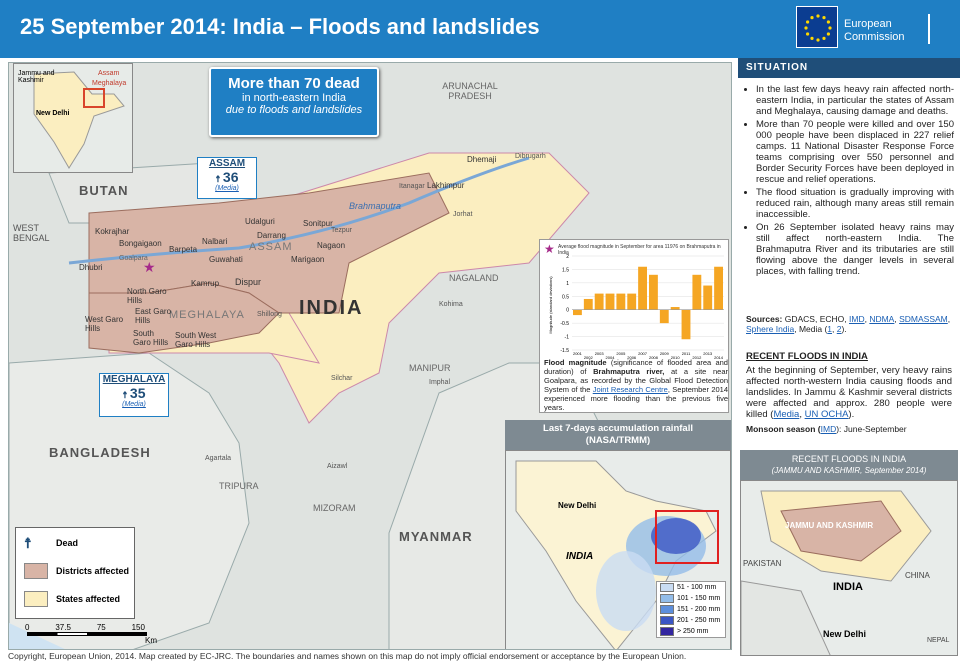 Image resolution: width=960 pixels, height=665 pixels. What do you see at coordinates (151, 338) in the screenshot?
I see `district-south-garo: South Garo Hills` at bounding box center [151, 338].